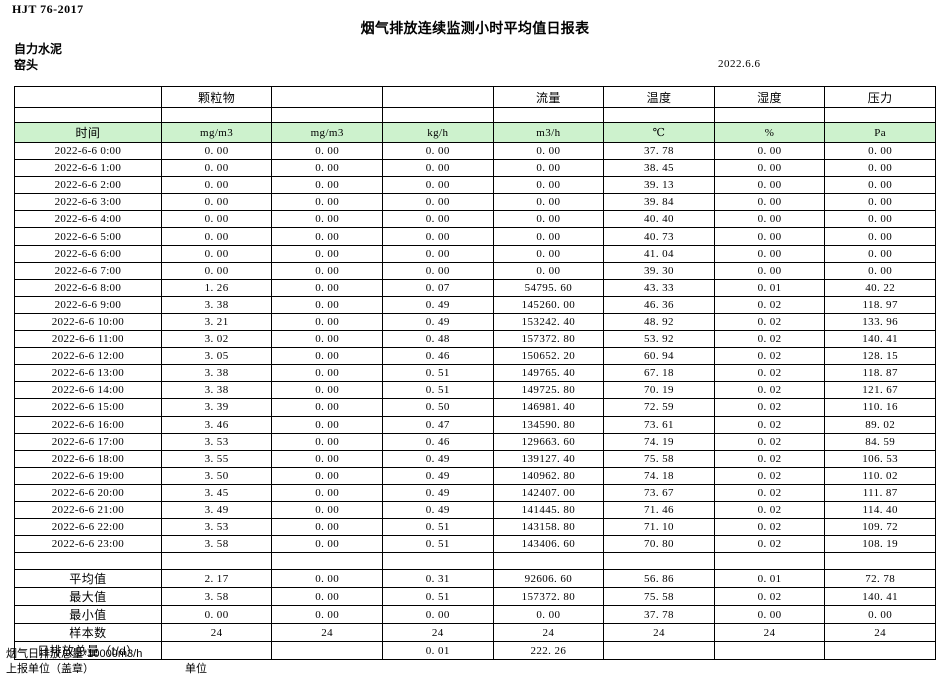  Describe the element at coordinates (880, 407) in the screenshot. I see `cell-value: 110. 16` at that location.